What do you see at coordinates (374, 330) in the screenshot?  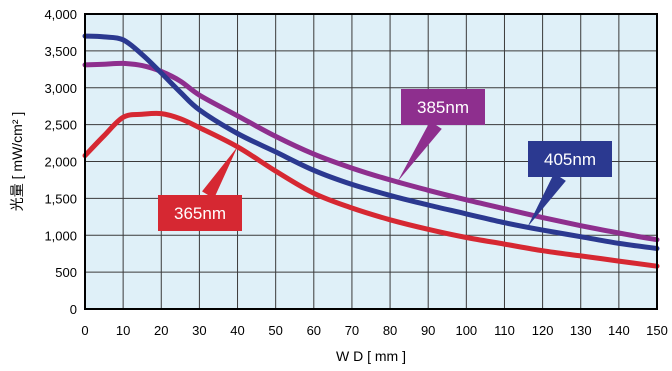 I see `x-axis-ticks: 0 10 20 30 40 50 60 70 80 90 100 110 120 130 140 150` at bounding box center [374, 330].